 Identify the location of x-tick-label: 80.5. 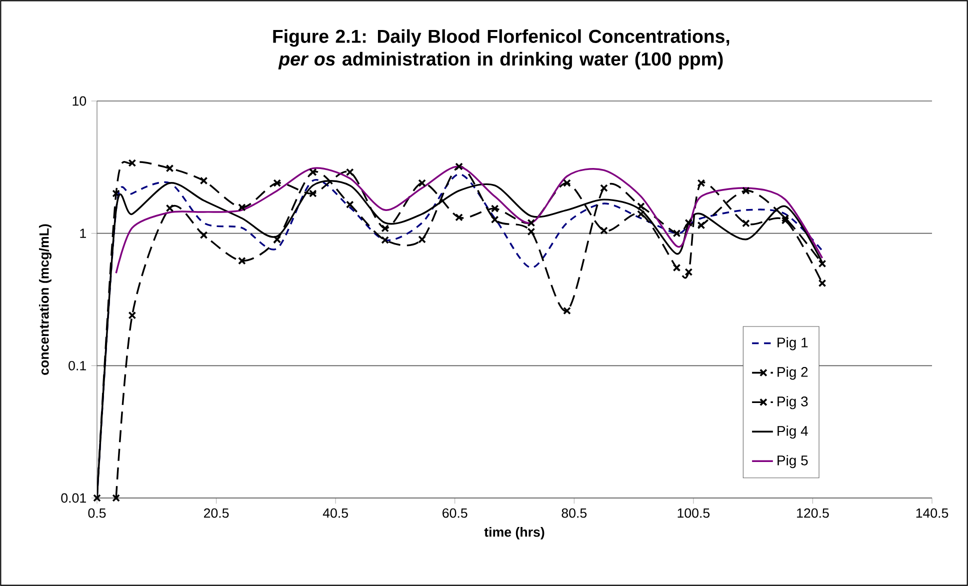
(574, 513).